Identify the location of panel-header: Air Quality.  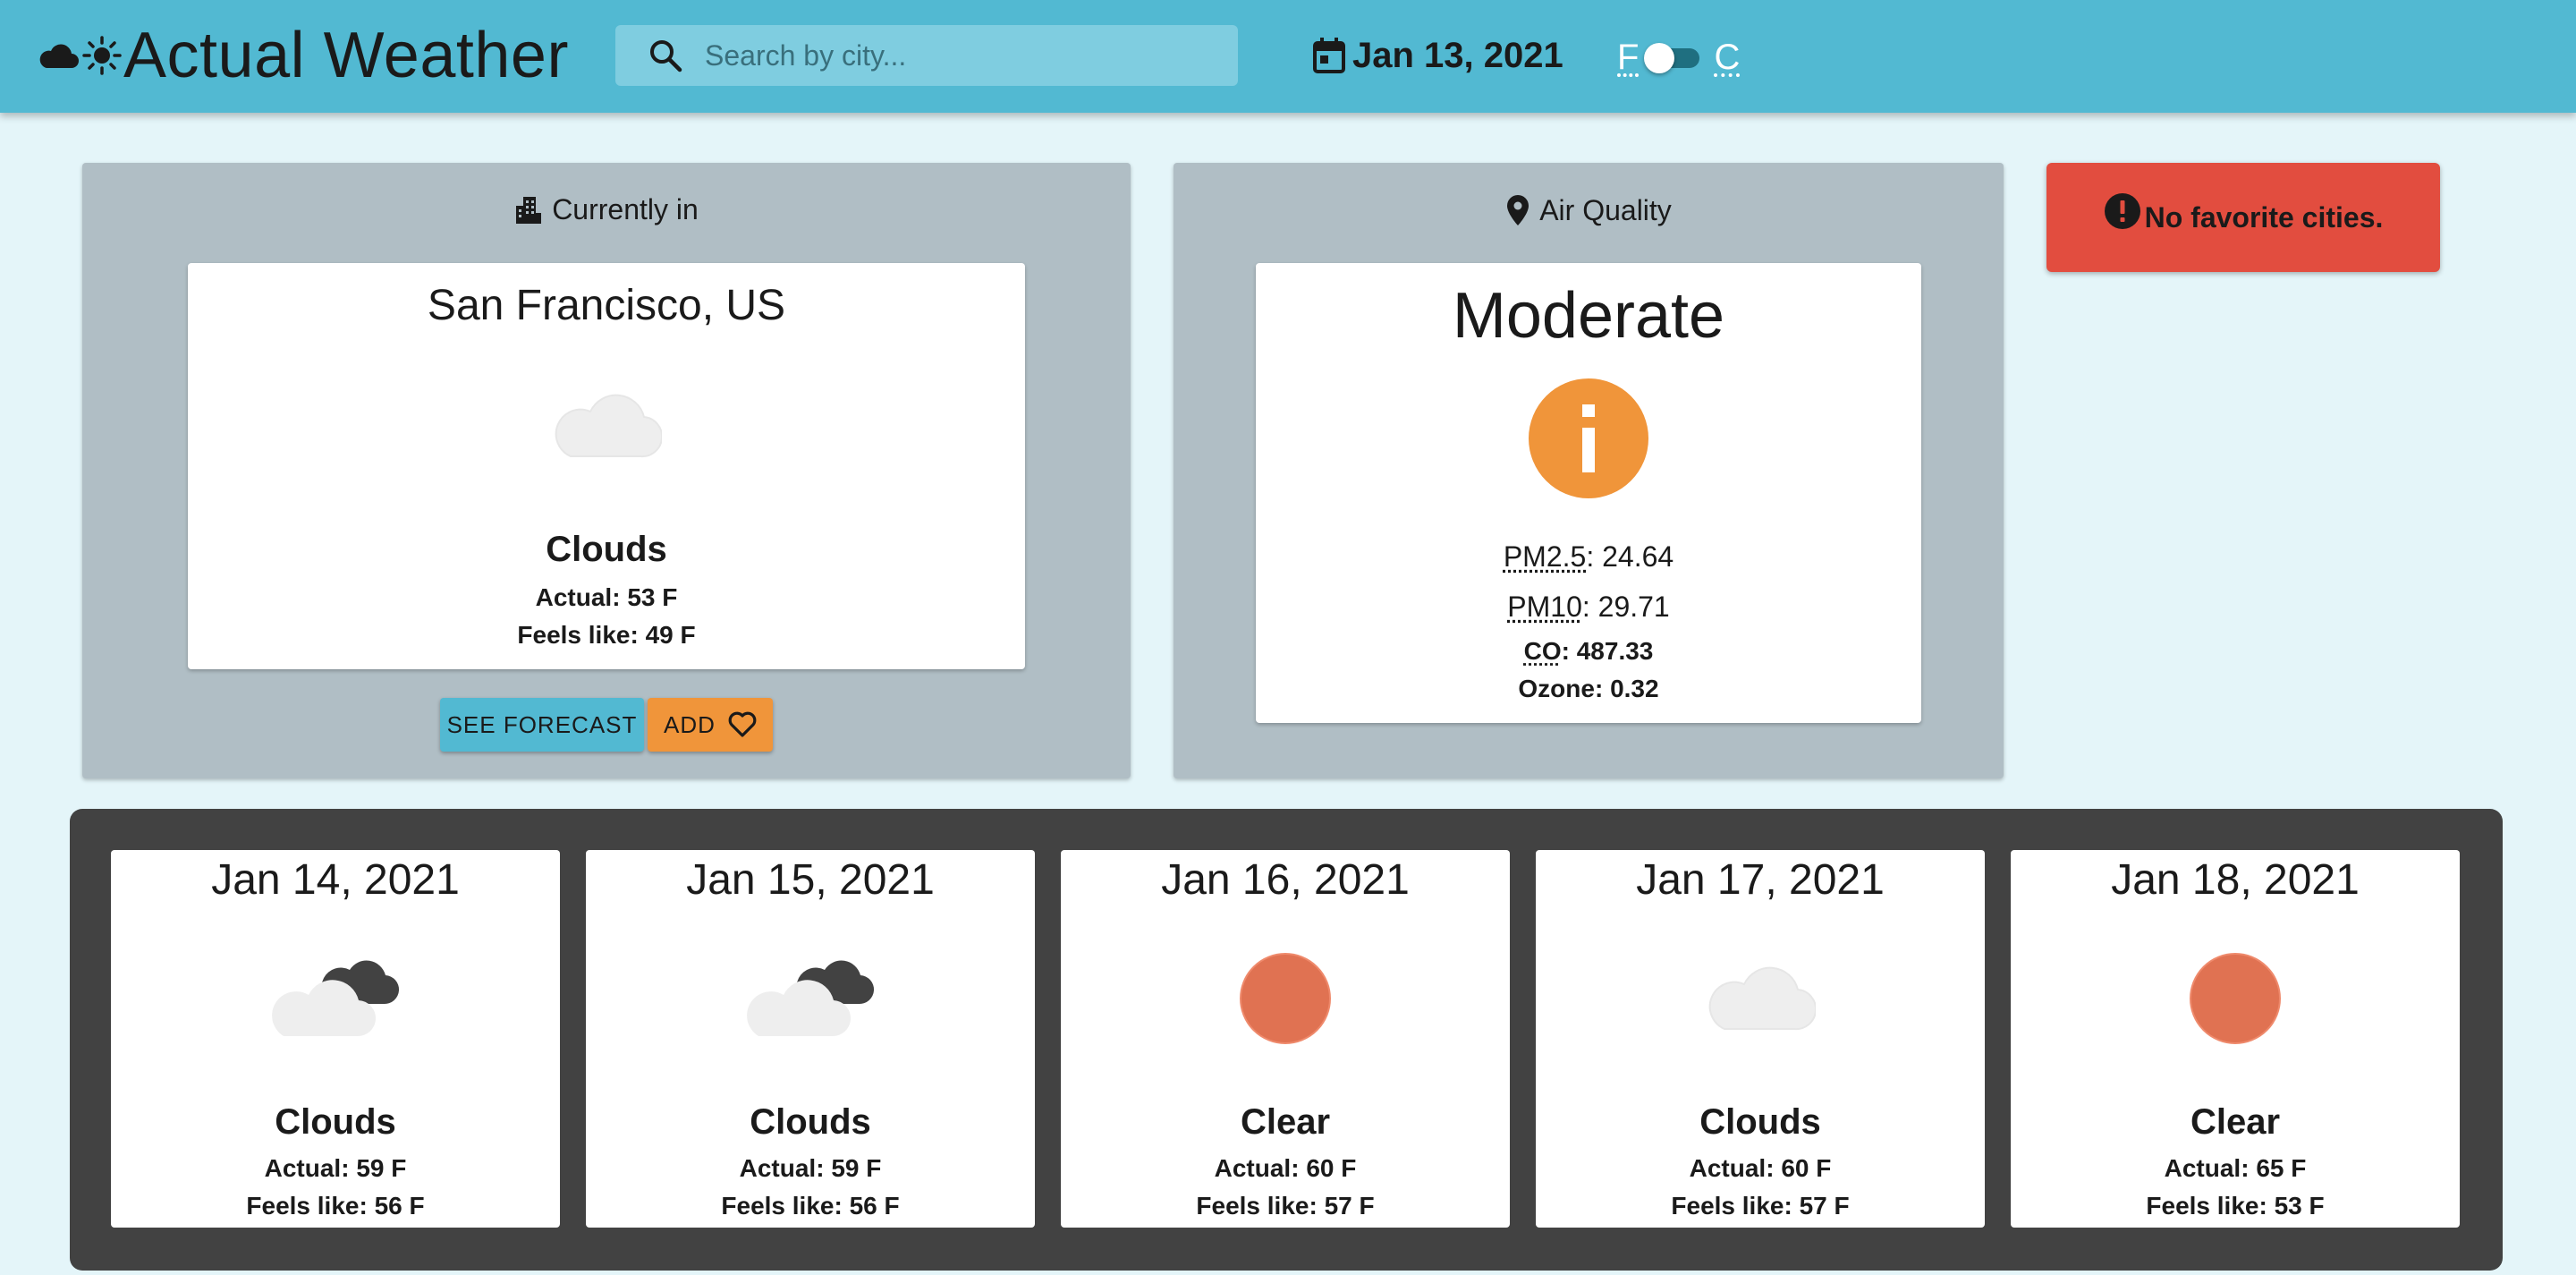
(1589, 210).